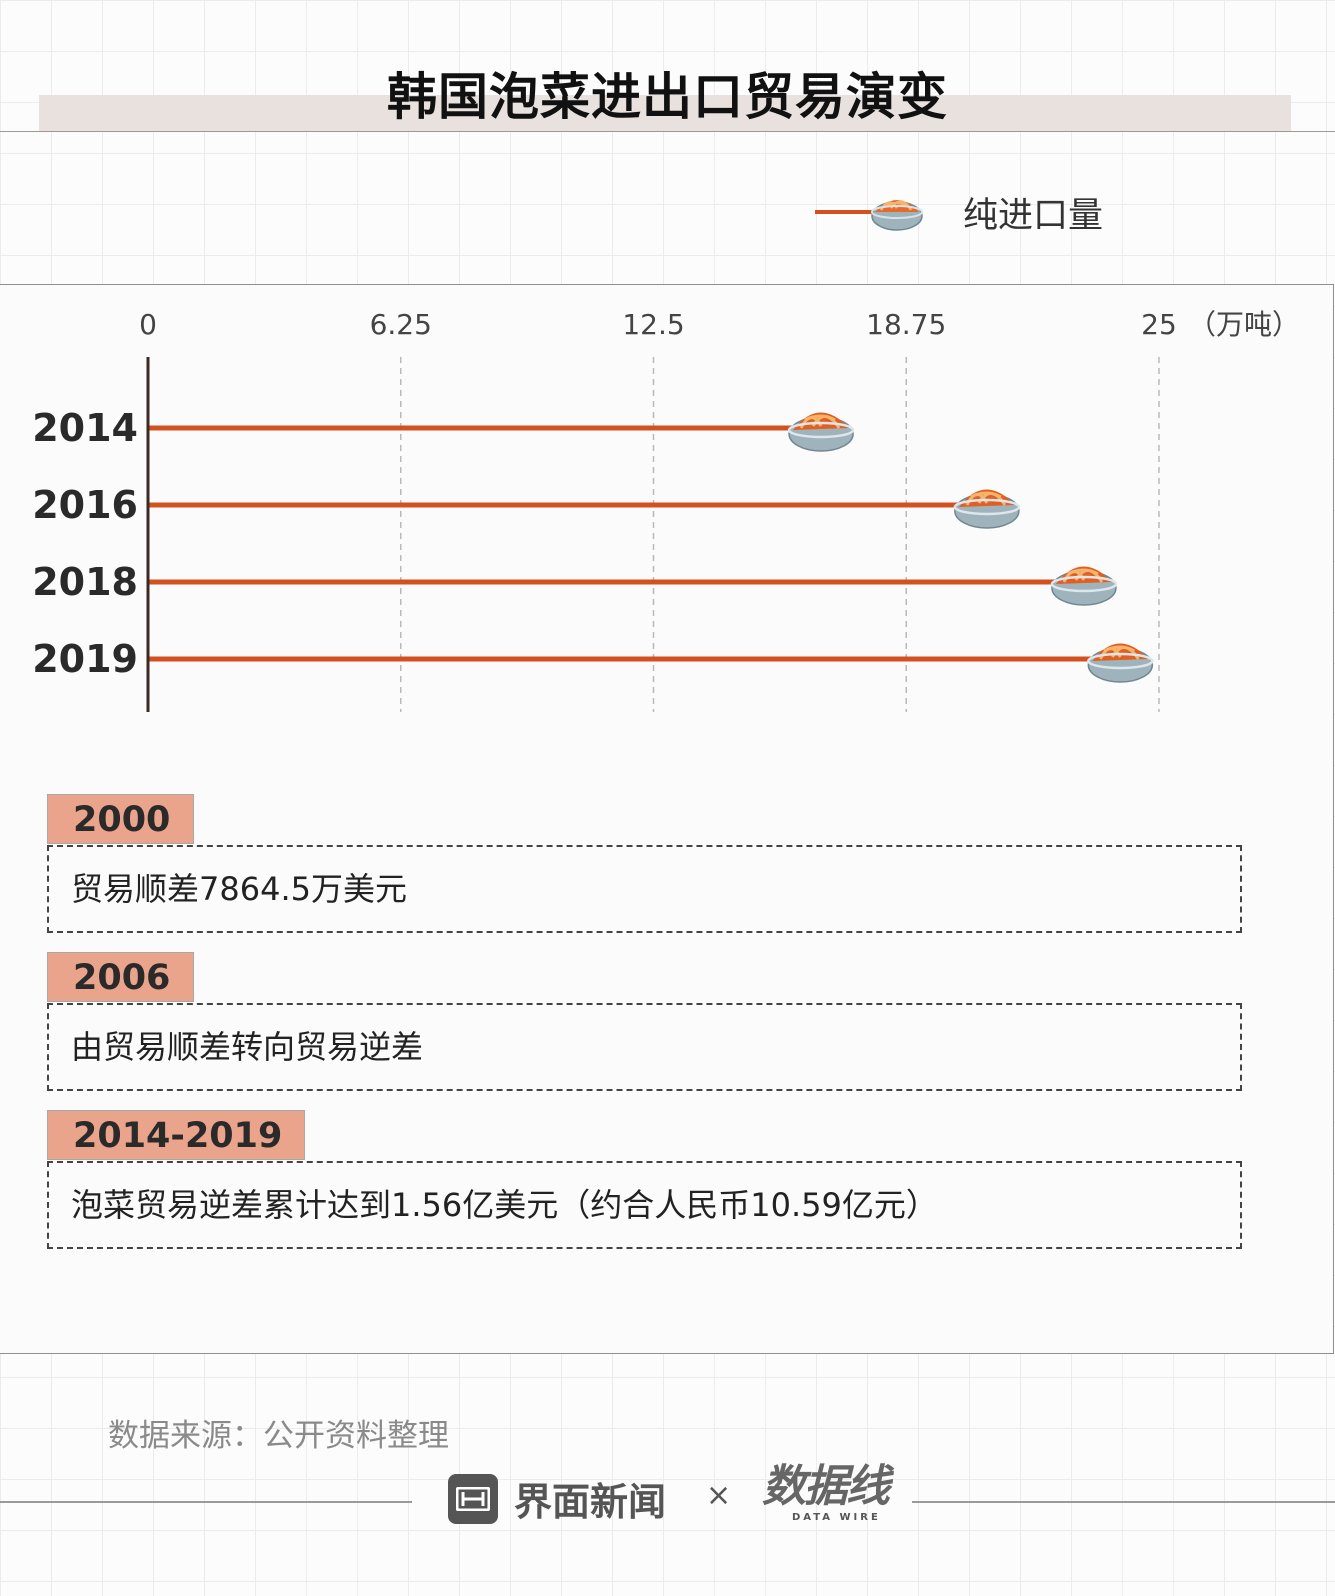 The width and height of the screenshot is (1335, 1596). Describe the element at coordinates (1123, 1502) in the screenshot. I see `footer-rule-right` at that location.